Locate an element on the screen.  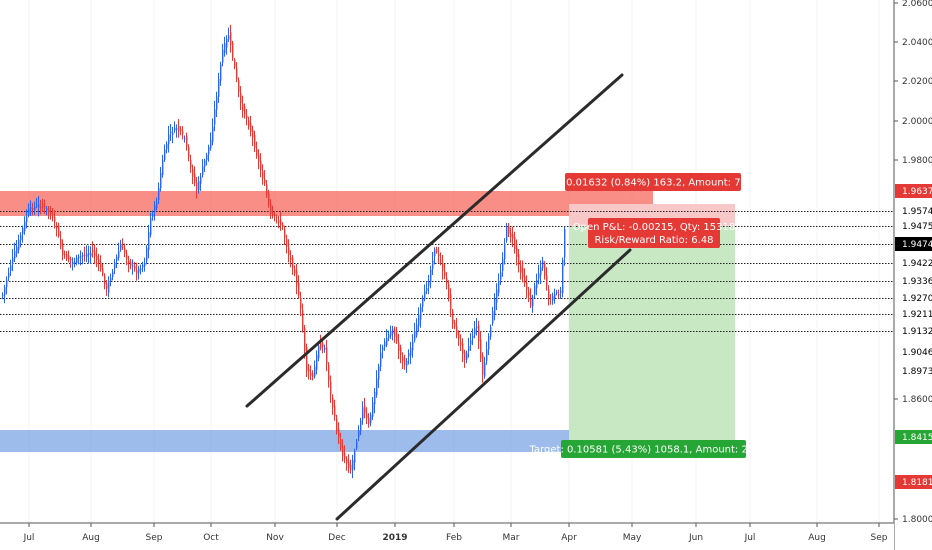
support-zone is located at coordinates (326, 441).